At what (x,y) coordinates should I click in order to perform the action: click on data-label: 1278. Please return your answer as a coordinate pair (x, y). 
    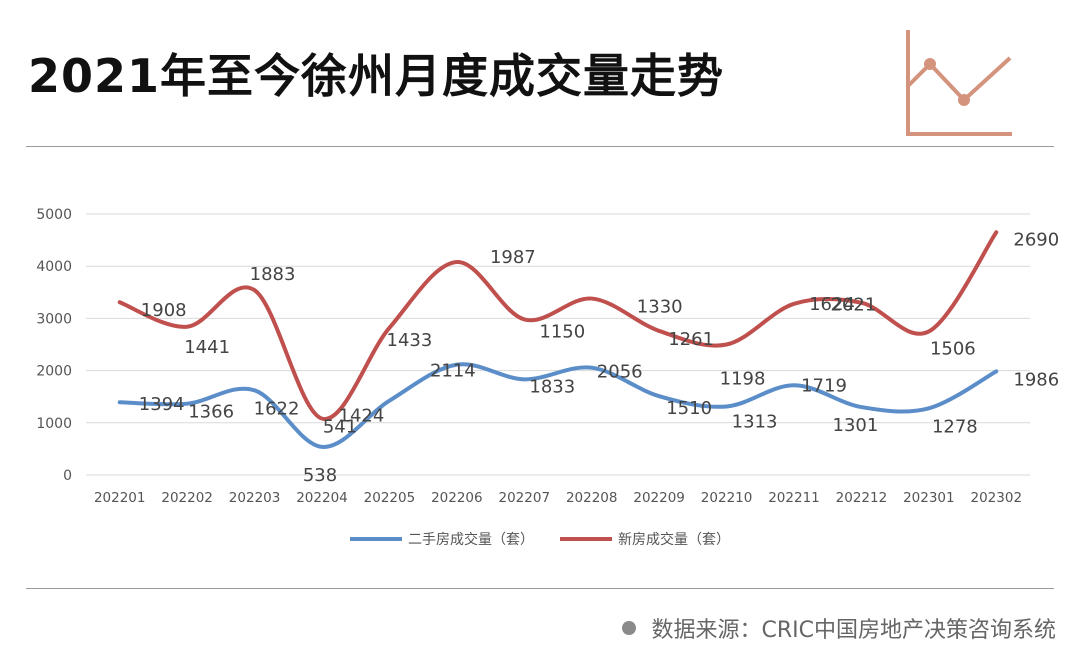
    Looking at the image, I should click on (955, 426).